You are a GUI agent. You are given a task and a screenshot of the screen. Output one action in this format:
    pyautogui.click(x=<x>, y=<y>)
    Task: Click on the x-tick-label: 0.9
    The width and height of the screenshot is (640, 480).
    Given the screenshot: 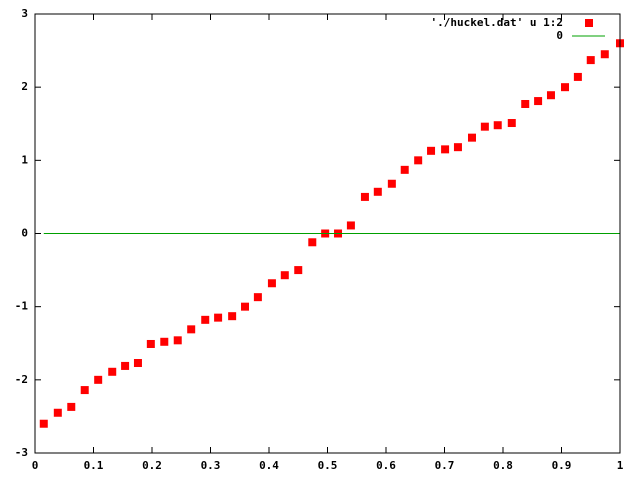 What is the action you would take?
    pyautogui.click(x=562, y=465)
    